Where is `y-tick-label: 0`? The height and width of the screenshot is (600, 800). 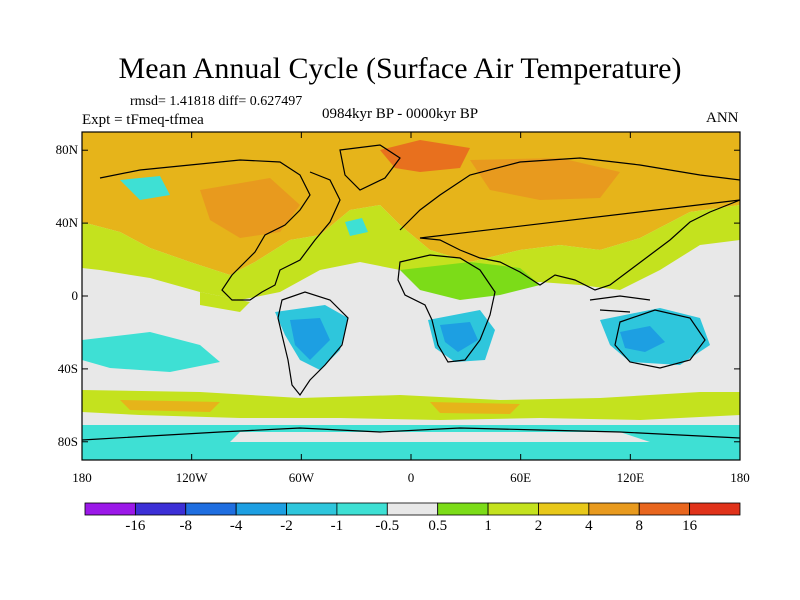 y-tick-label: 0 is located at coordinates (75, 295).